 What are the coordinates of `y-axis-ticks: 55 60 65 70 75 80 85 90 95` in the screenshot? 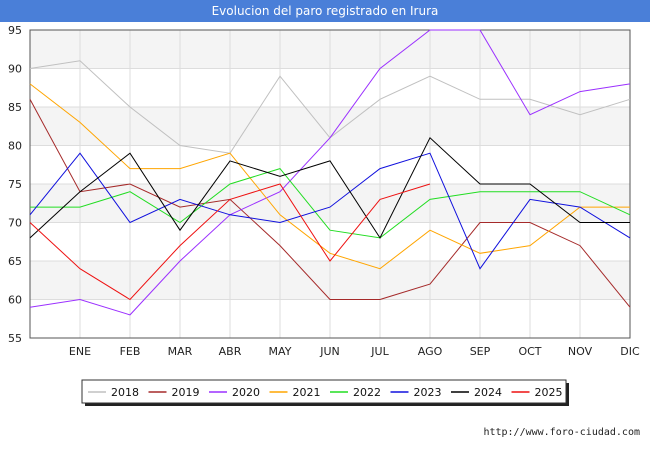 It's located at (15, 184).